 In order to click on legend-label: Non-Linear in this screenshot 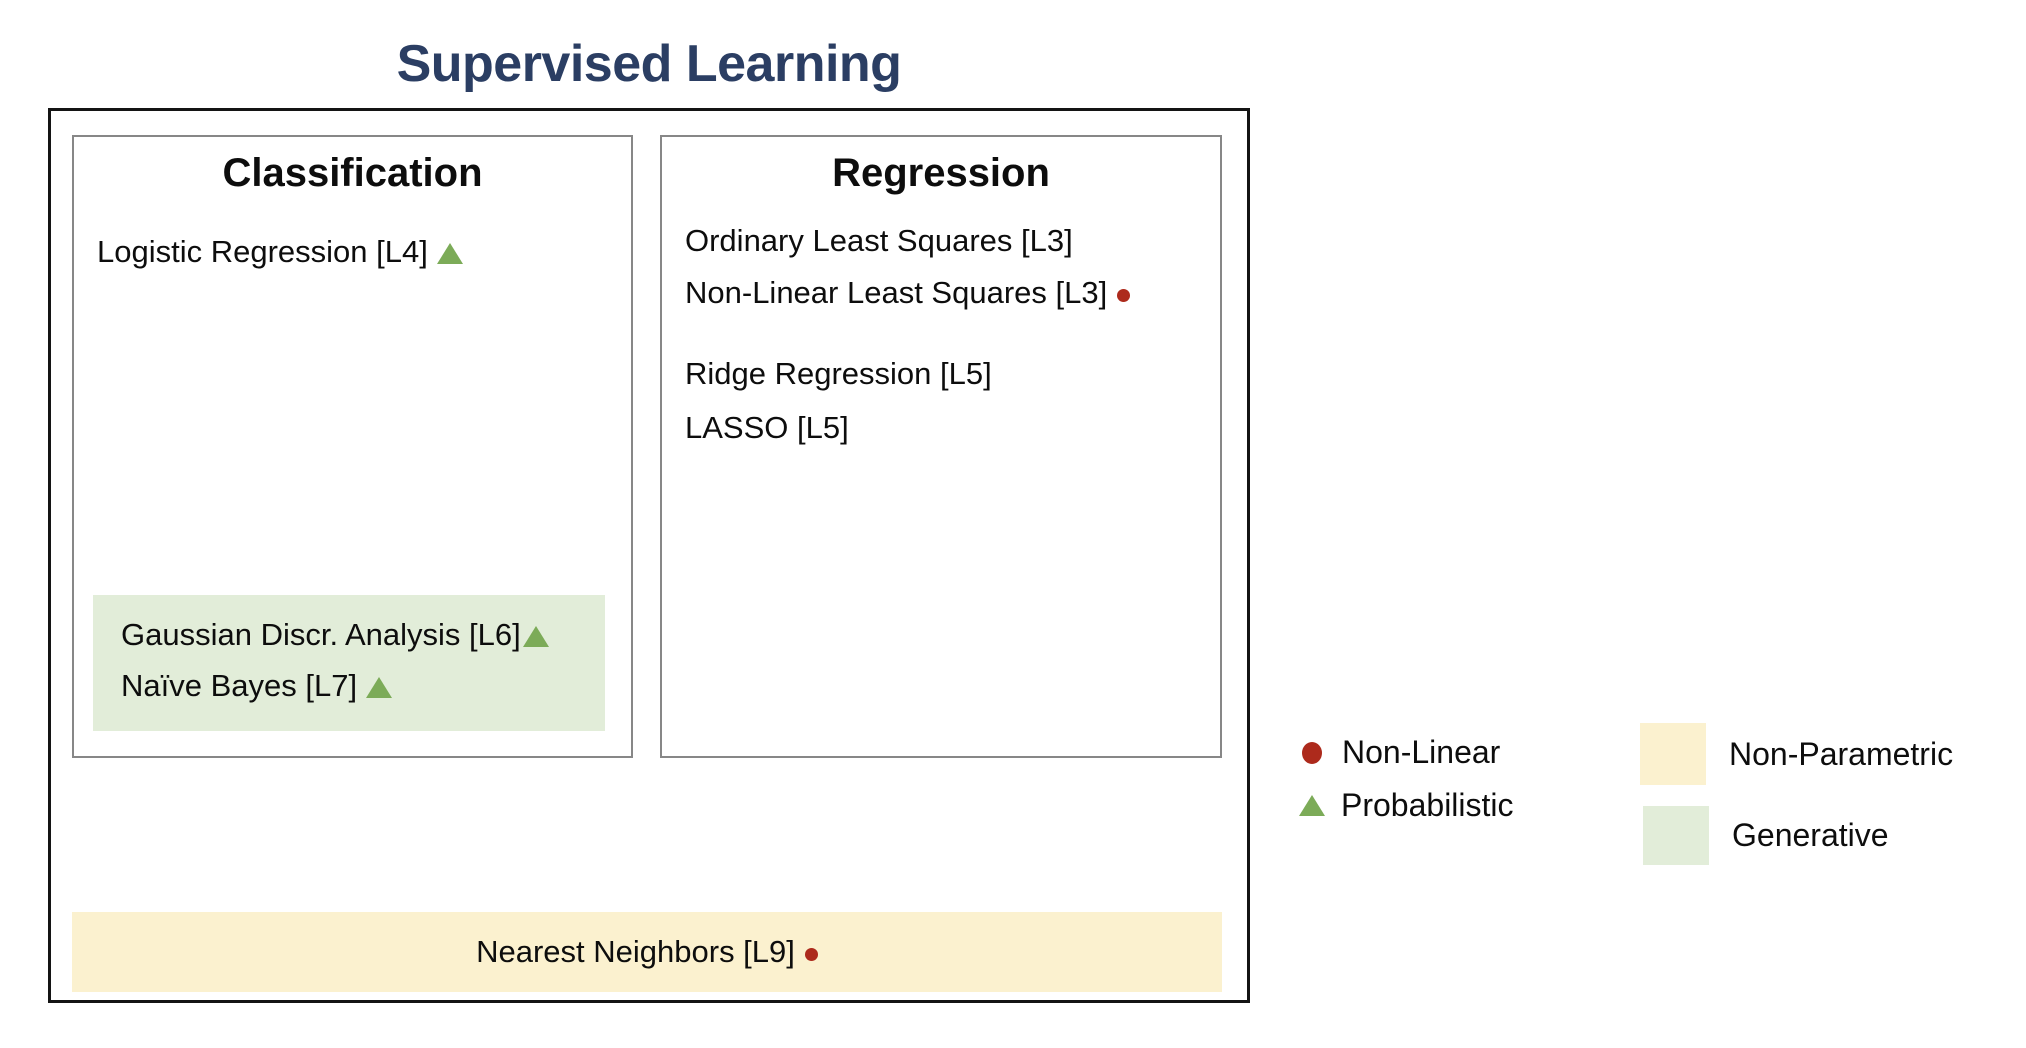, I will do `click(1421, 752)`.